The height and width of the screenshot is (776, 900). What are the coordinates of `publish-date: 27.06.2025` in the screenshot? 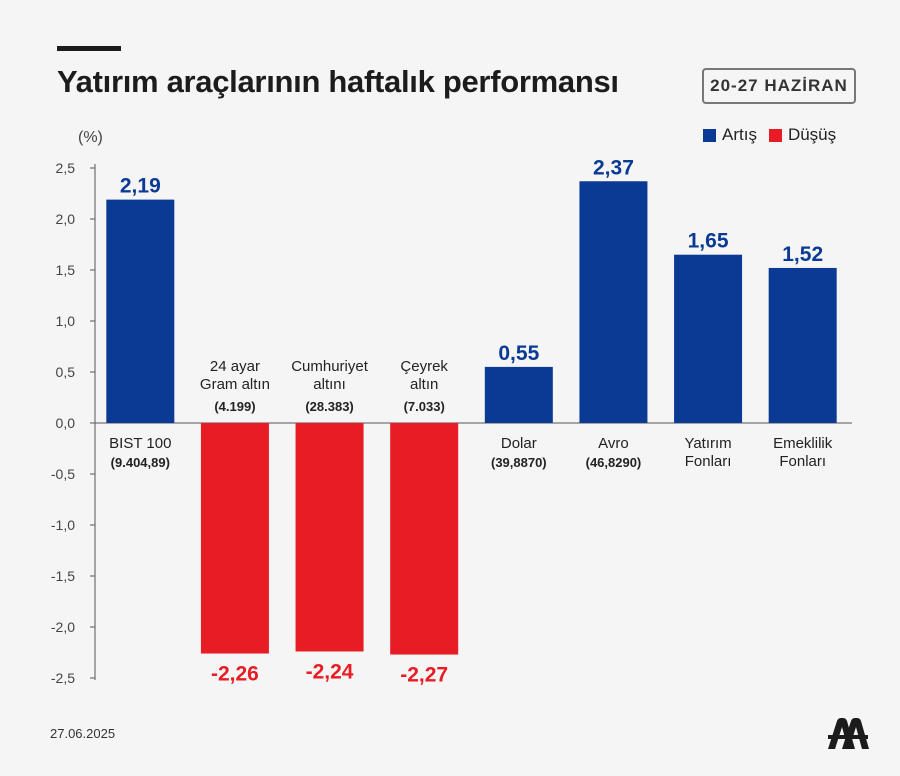 It's located at (83, 733).